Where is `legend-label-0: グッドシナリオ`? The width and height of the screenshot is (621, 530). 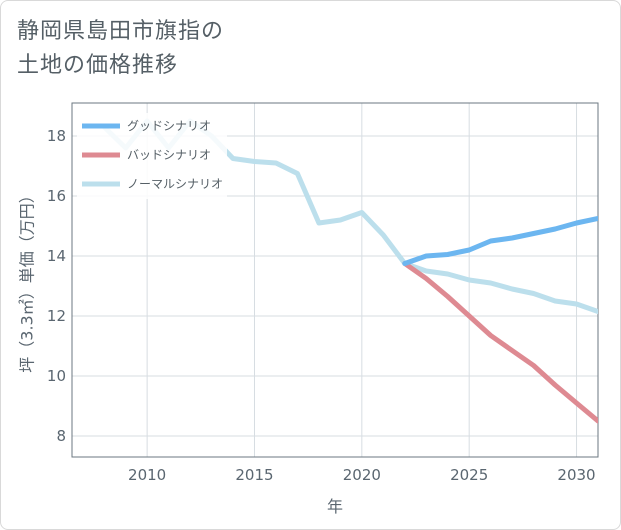
legend-label-0: グッドシナリオ is located at coordinates (169, 126).